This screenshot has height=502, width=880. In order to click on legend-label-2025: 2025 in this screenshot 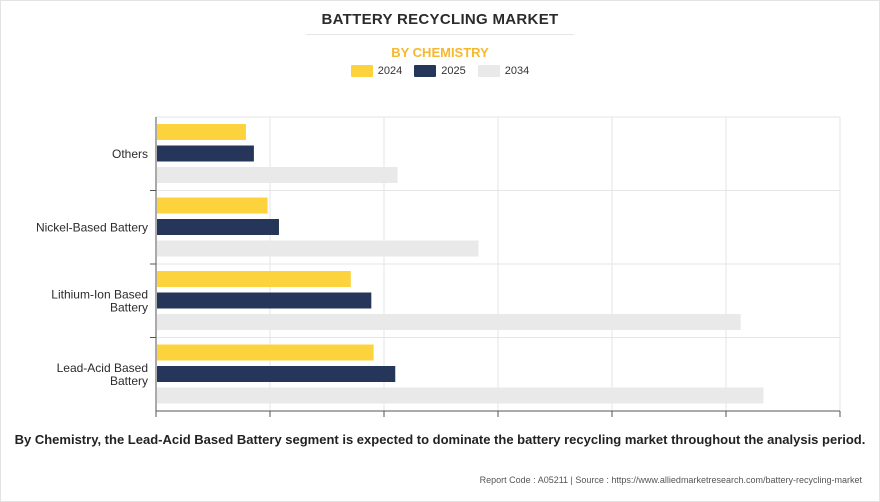, I will do `click(453, 71)`.